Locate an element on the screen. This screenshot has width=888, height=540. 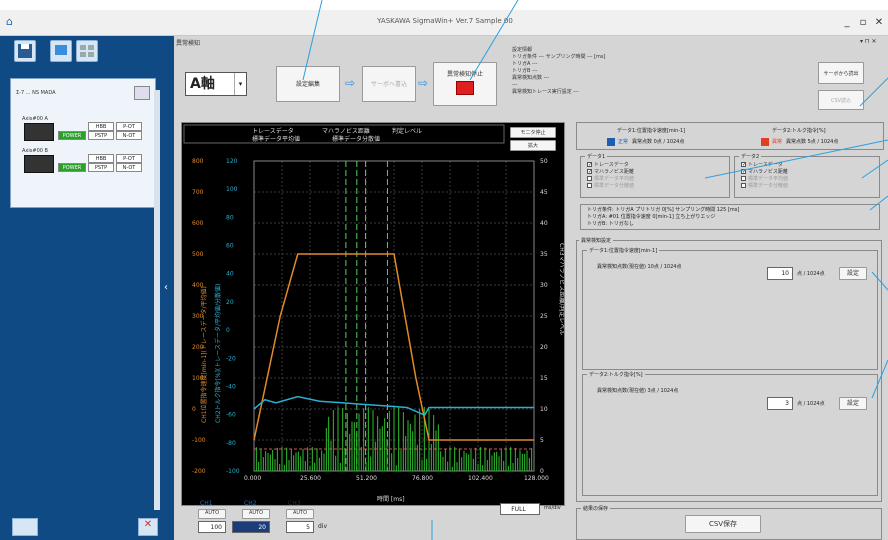
y1-tick-label: 0 is located at coordinates (194, 409).